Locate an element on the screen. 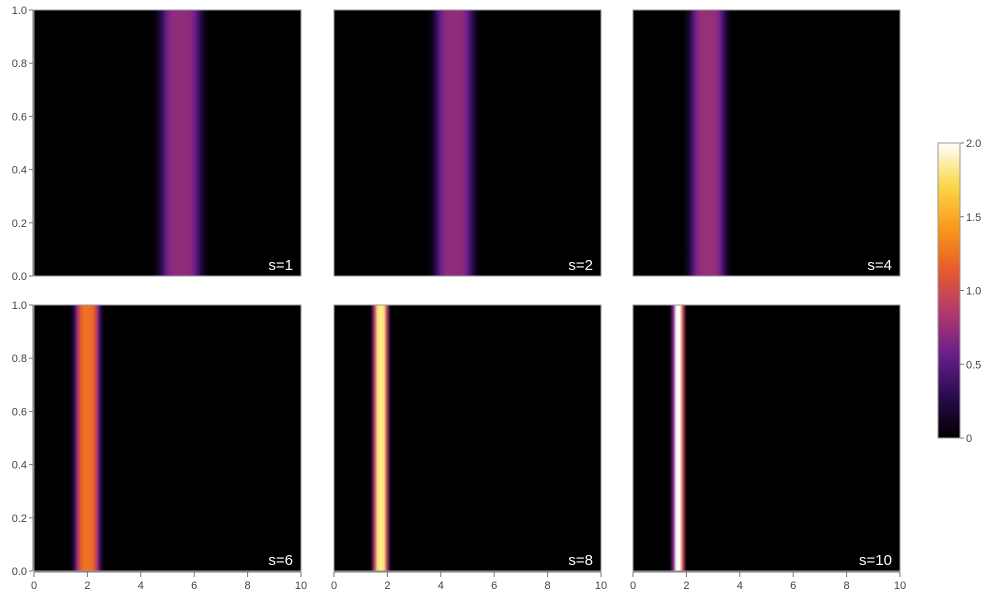 The image size is (1000, 608). panel-s-8: s=8 0 2 4 6 8 10 is located at coordinates (469, 448).